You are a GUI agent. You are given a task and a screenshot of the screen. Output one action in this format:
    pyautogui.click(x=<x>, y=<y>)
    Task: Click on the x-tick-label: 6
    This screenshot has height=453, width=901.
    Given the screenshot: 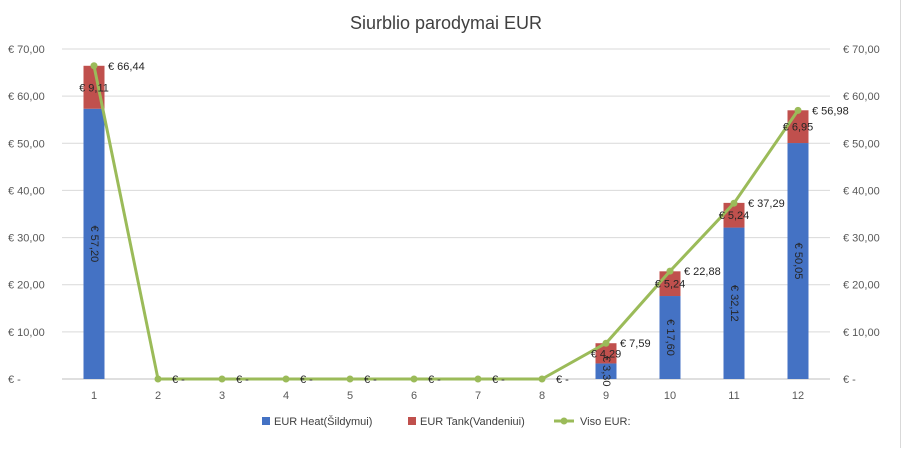 What is the action you would take?
    pyautogui.click(x=414, y=396)
    